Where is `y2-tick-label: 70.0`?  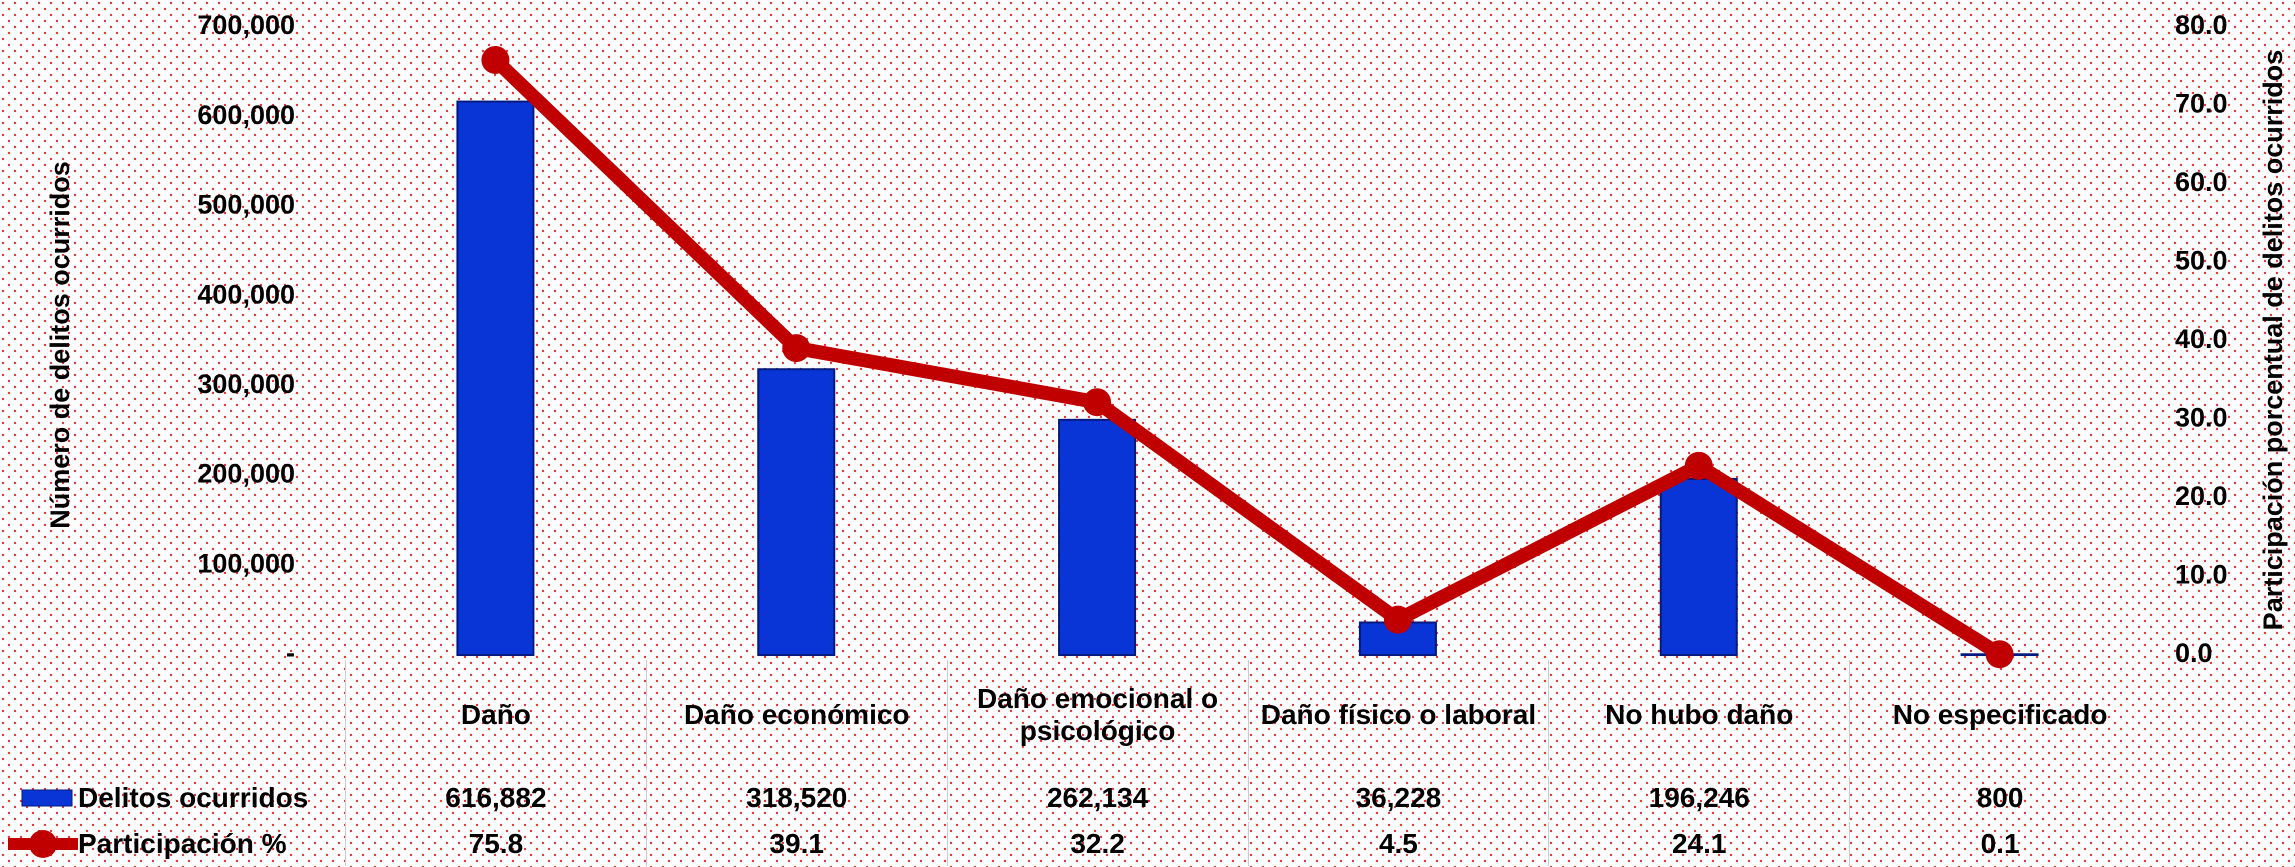 y2-tick-label: 70.0 is located at coordinates (2201, 104).